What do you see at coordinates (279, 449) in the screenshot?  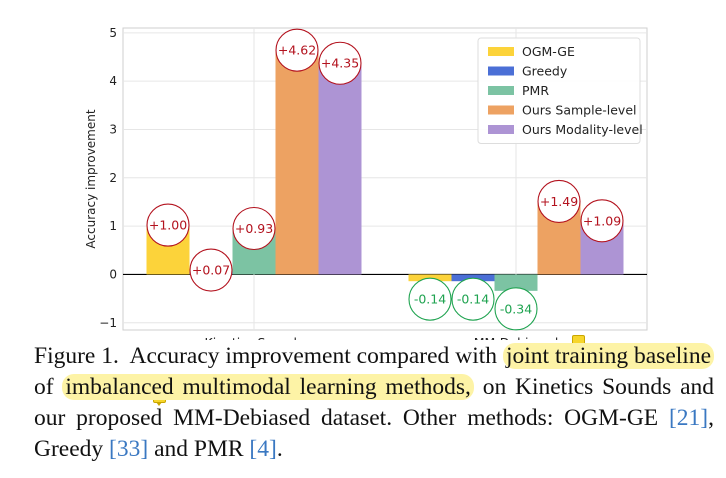 I see `caption-text: .` at bounding box center [279, 449].